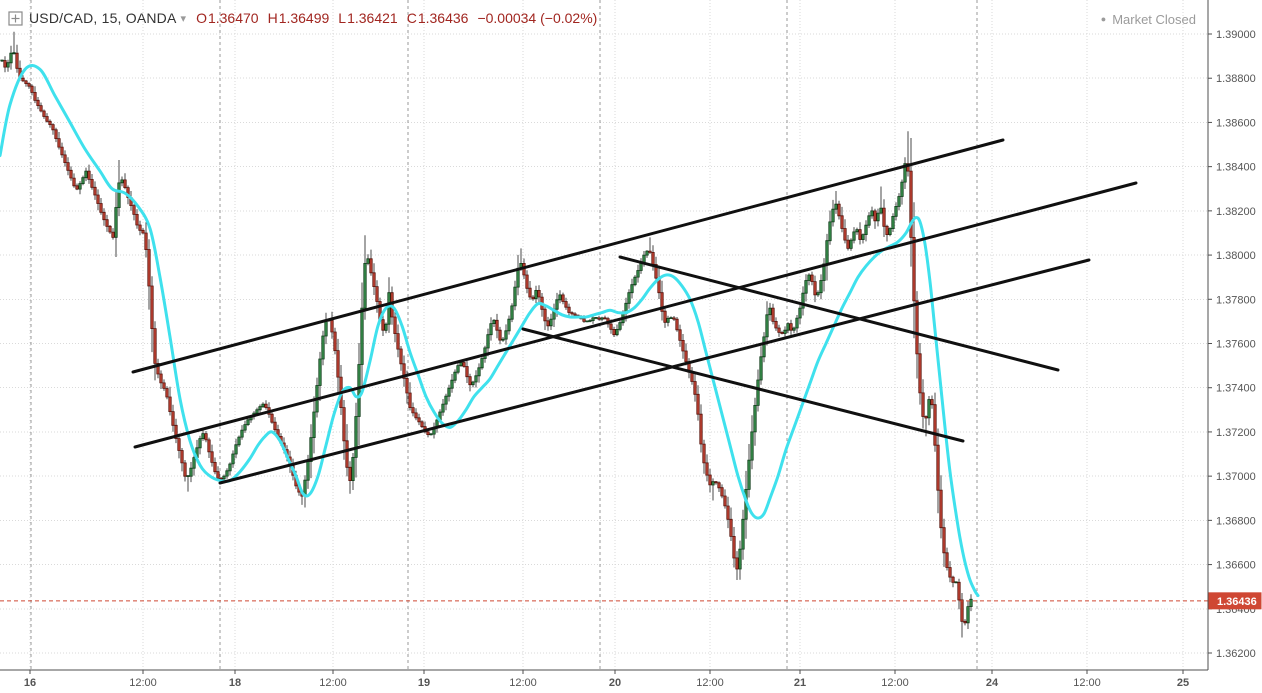  Describe the element at coordinates (103, 18) in the screenshot. I see `symbol-title: USD/CAD, 15, OANDA` at that location.